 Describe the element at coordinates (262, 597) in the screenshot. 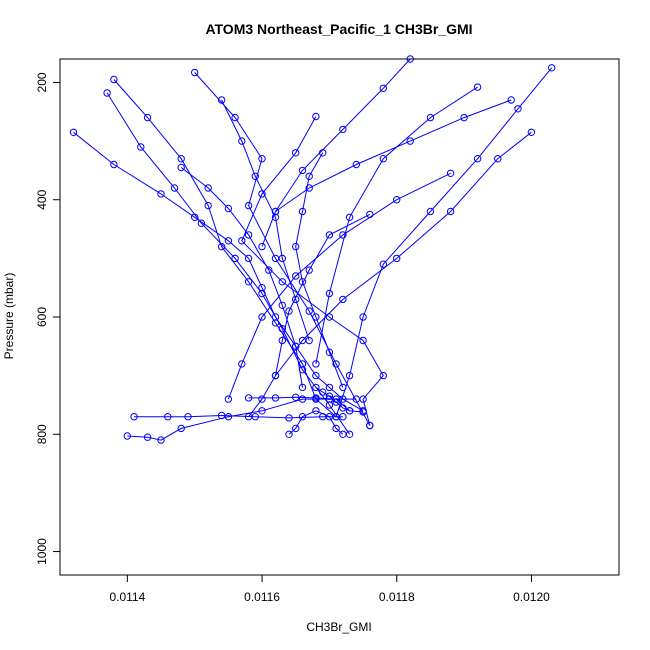

I see `x-tick-label: 0.0116` at that location.